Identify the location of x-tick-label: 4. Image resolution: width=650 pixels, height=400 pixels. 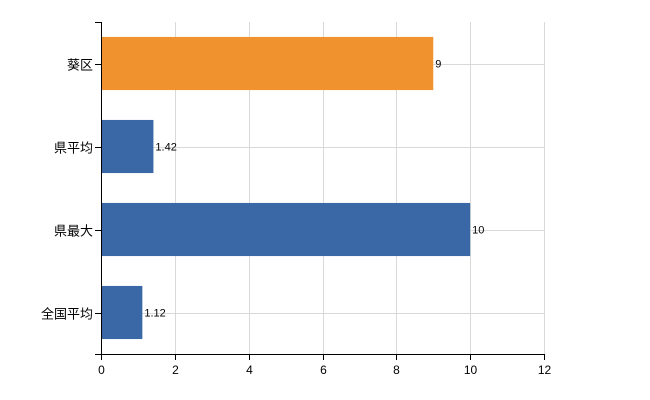
(249, 370).